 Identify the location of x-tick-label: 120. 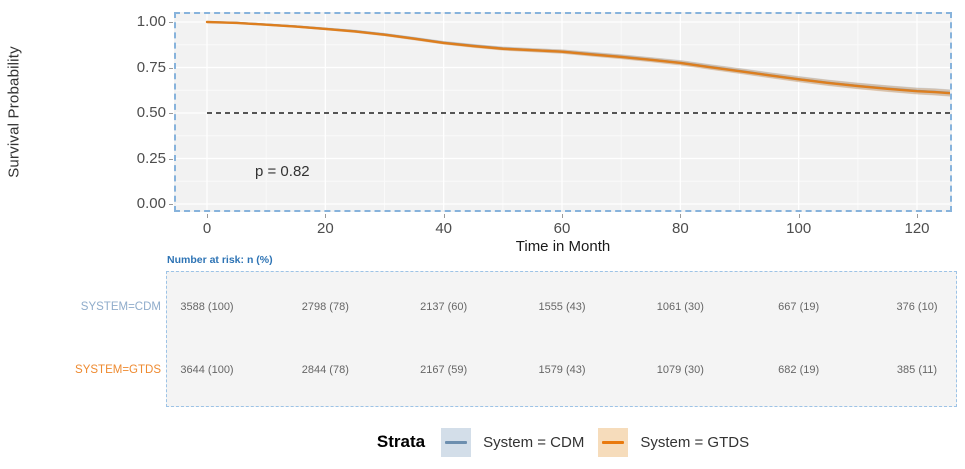
(917, 228).